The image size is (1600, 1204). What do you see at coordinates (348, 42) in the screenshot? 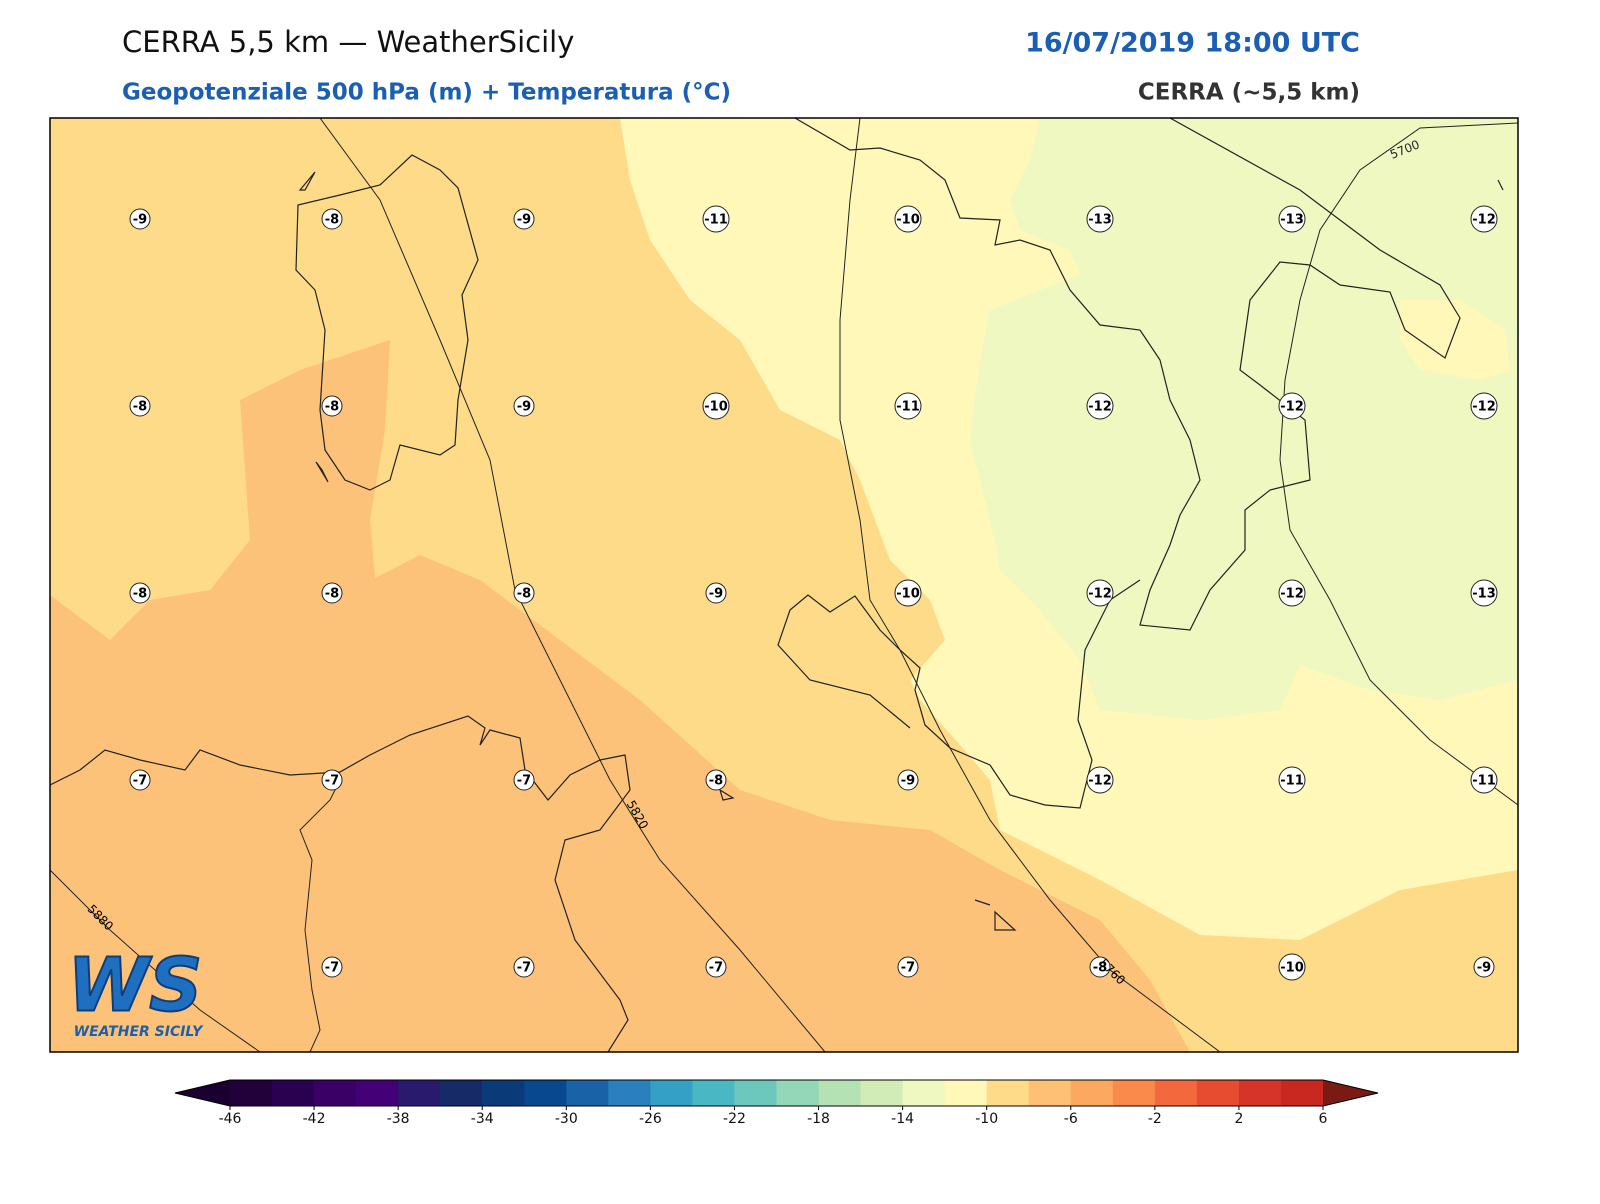
I see `title: CERRA 5,5 km — WeatherSicily` at bounding box center [348, 42].